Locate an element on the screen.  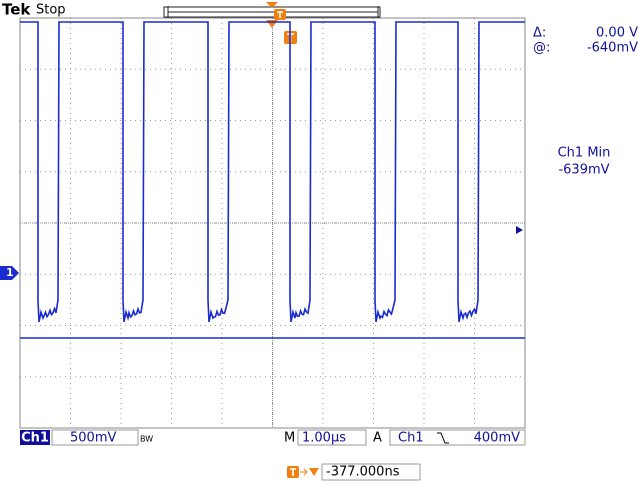
time-label: M is located at coordinates (289, 438).